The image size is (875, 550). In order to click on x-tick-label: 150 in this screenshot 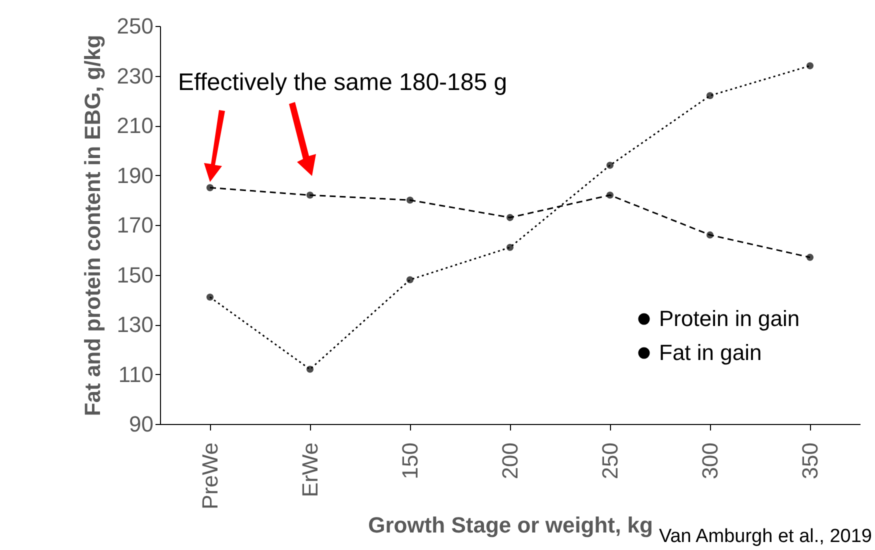, I will do `click(410, 461)`.